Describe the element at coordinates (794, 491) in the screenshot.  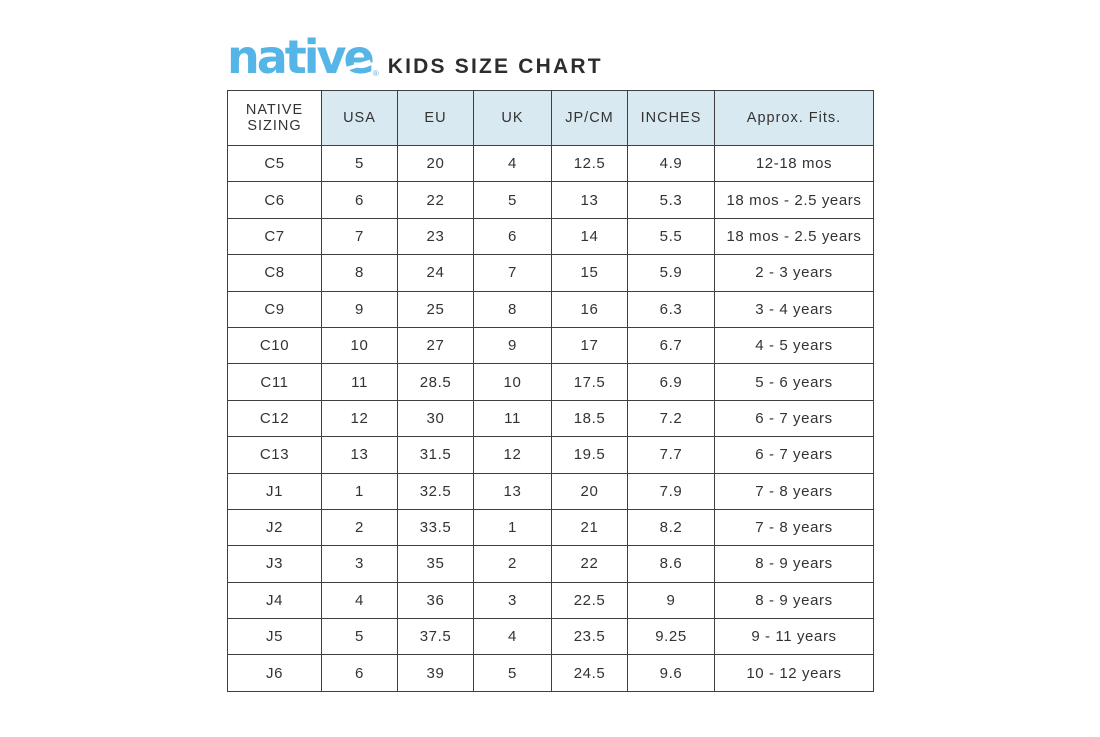
I see `cell: 7 - 8 years` at that location.